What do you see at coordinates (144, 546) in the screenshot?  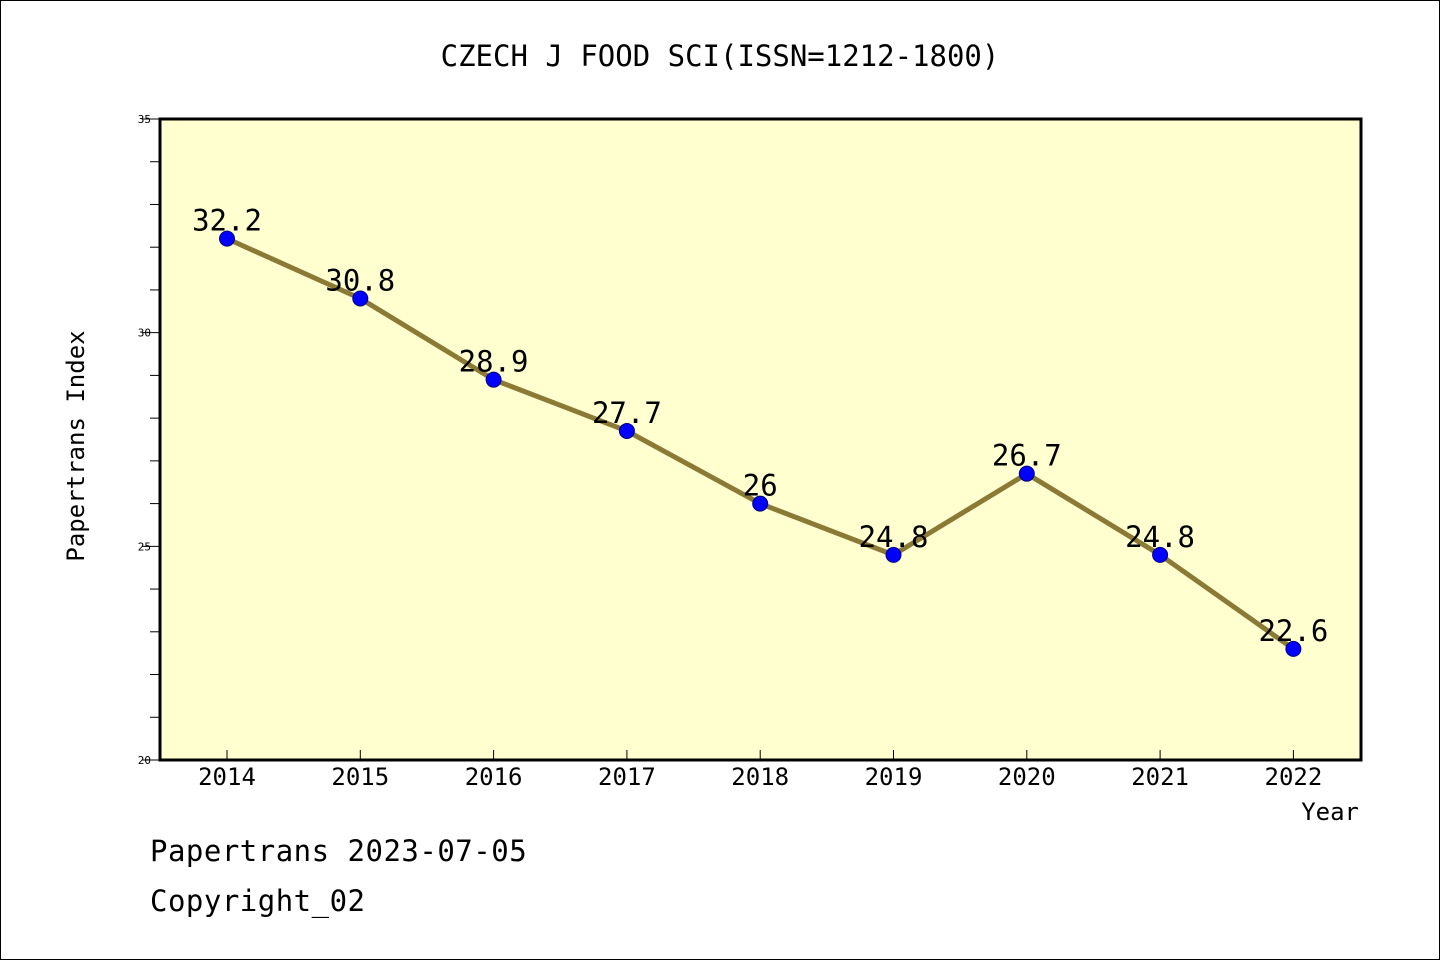 I see `y-tick-label: 25` at bounding box center [144, 546].